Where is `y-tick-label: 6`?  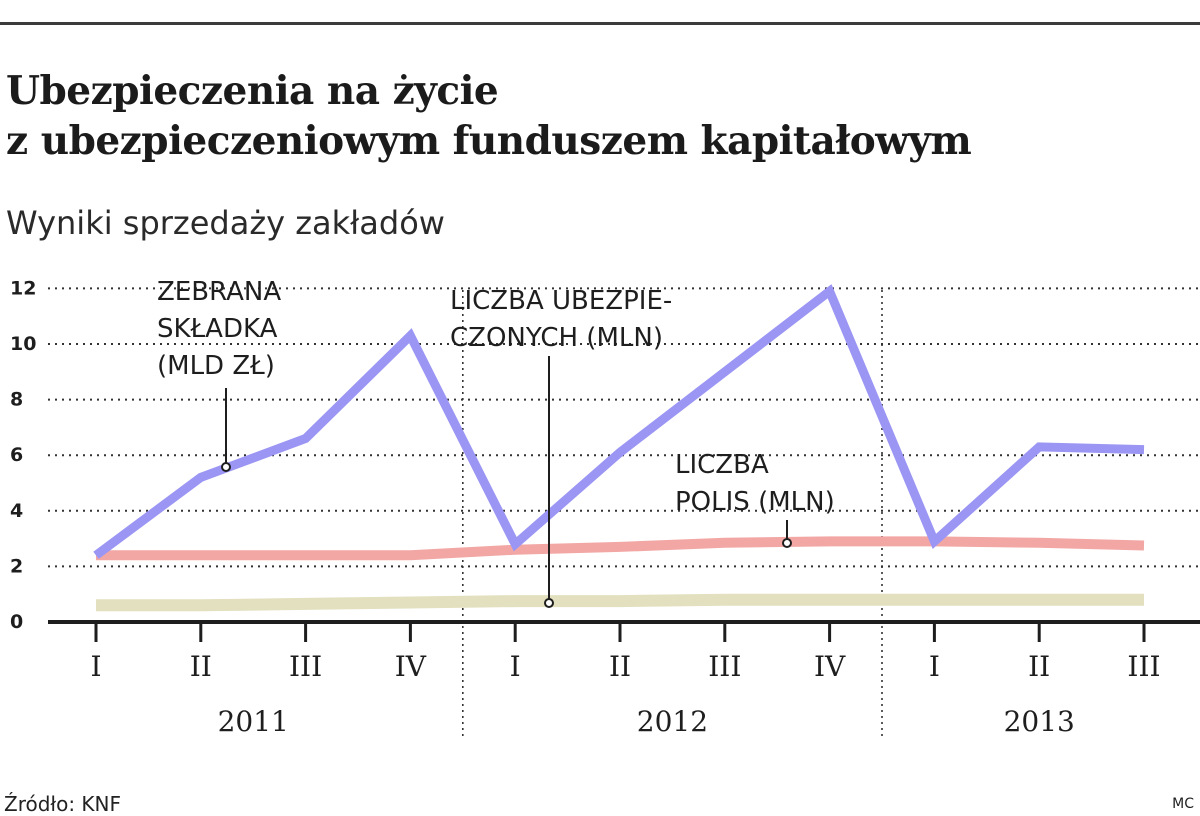
y-tick-label: 6 is located at coordinates (16, 455).